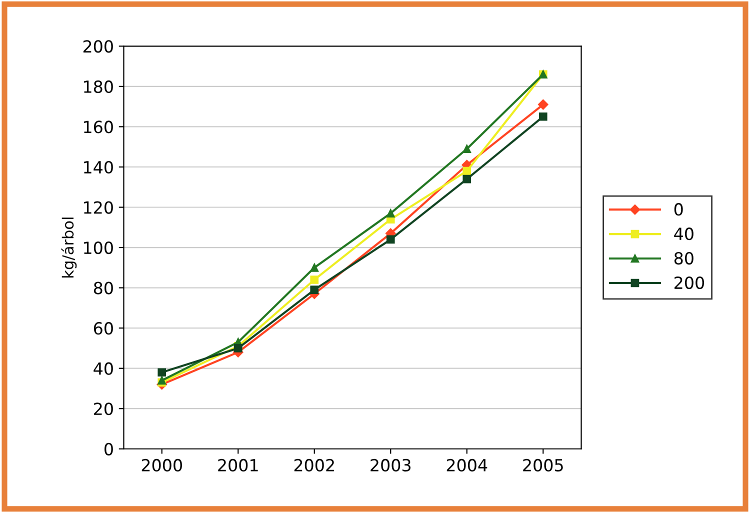  Describe the element at coordinates (69, 248) in the screenshot. I see `y-axis-title: kg/árbol` at that location.